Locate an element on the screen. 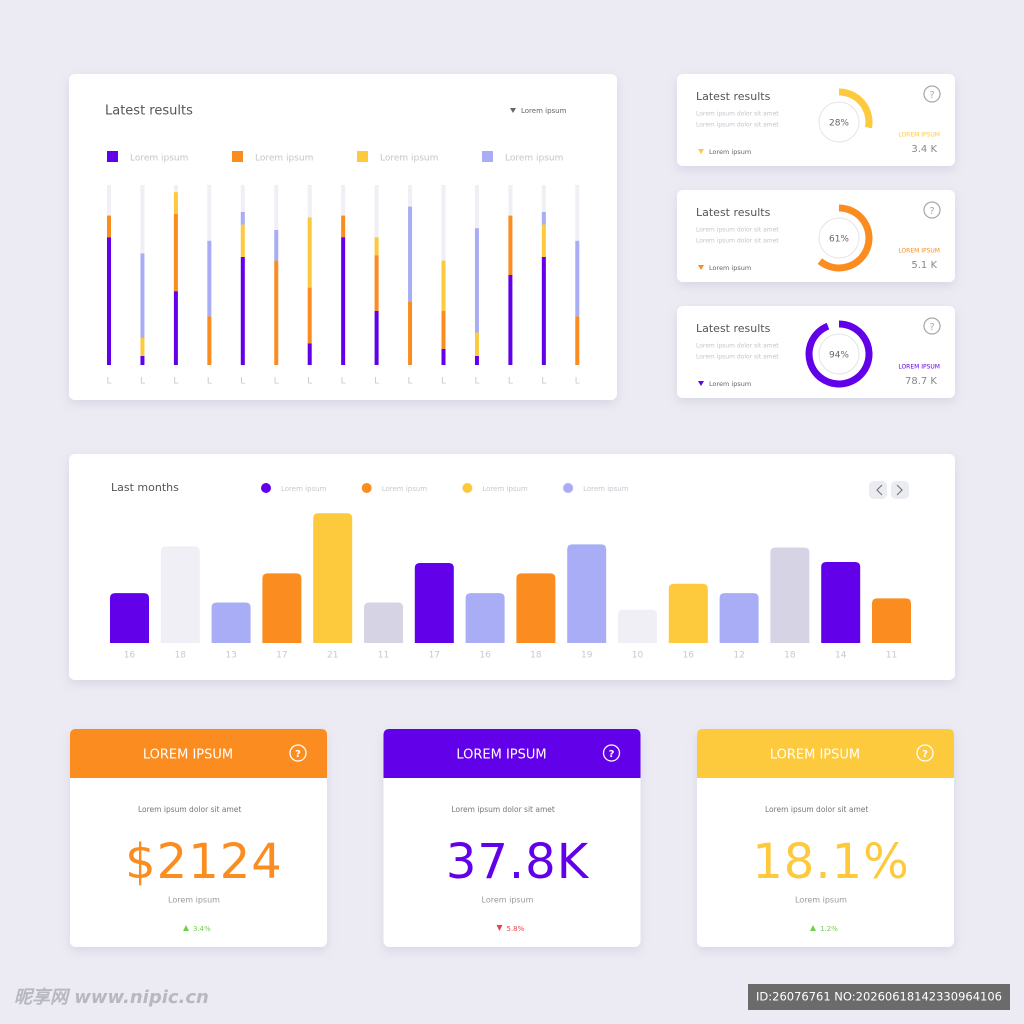 The height and width of the screenshot is (1024, 1024). kpi-value: 18.1% is located at coordinates (830, 862).